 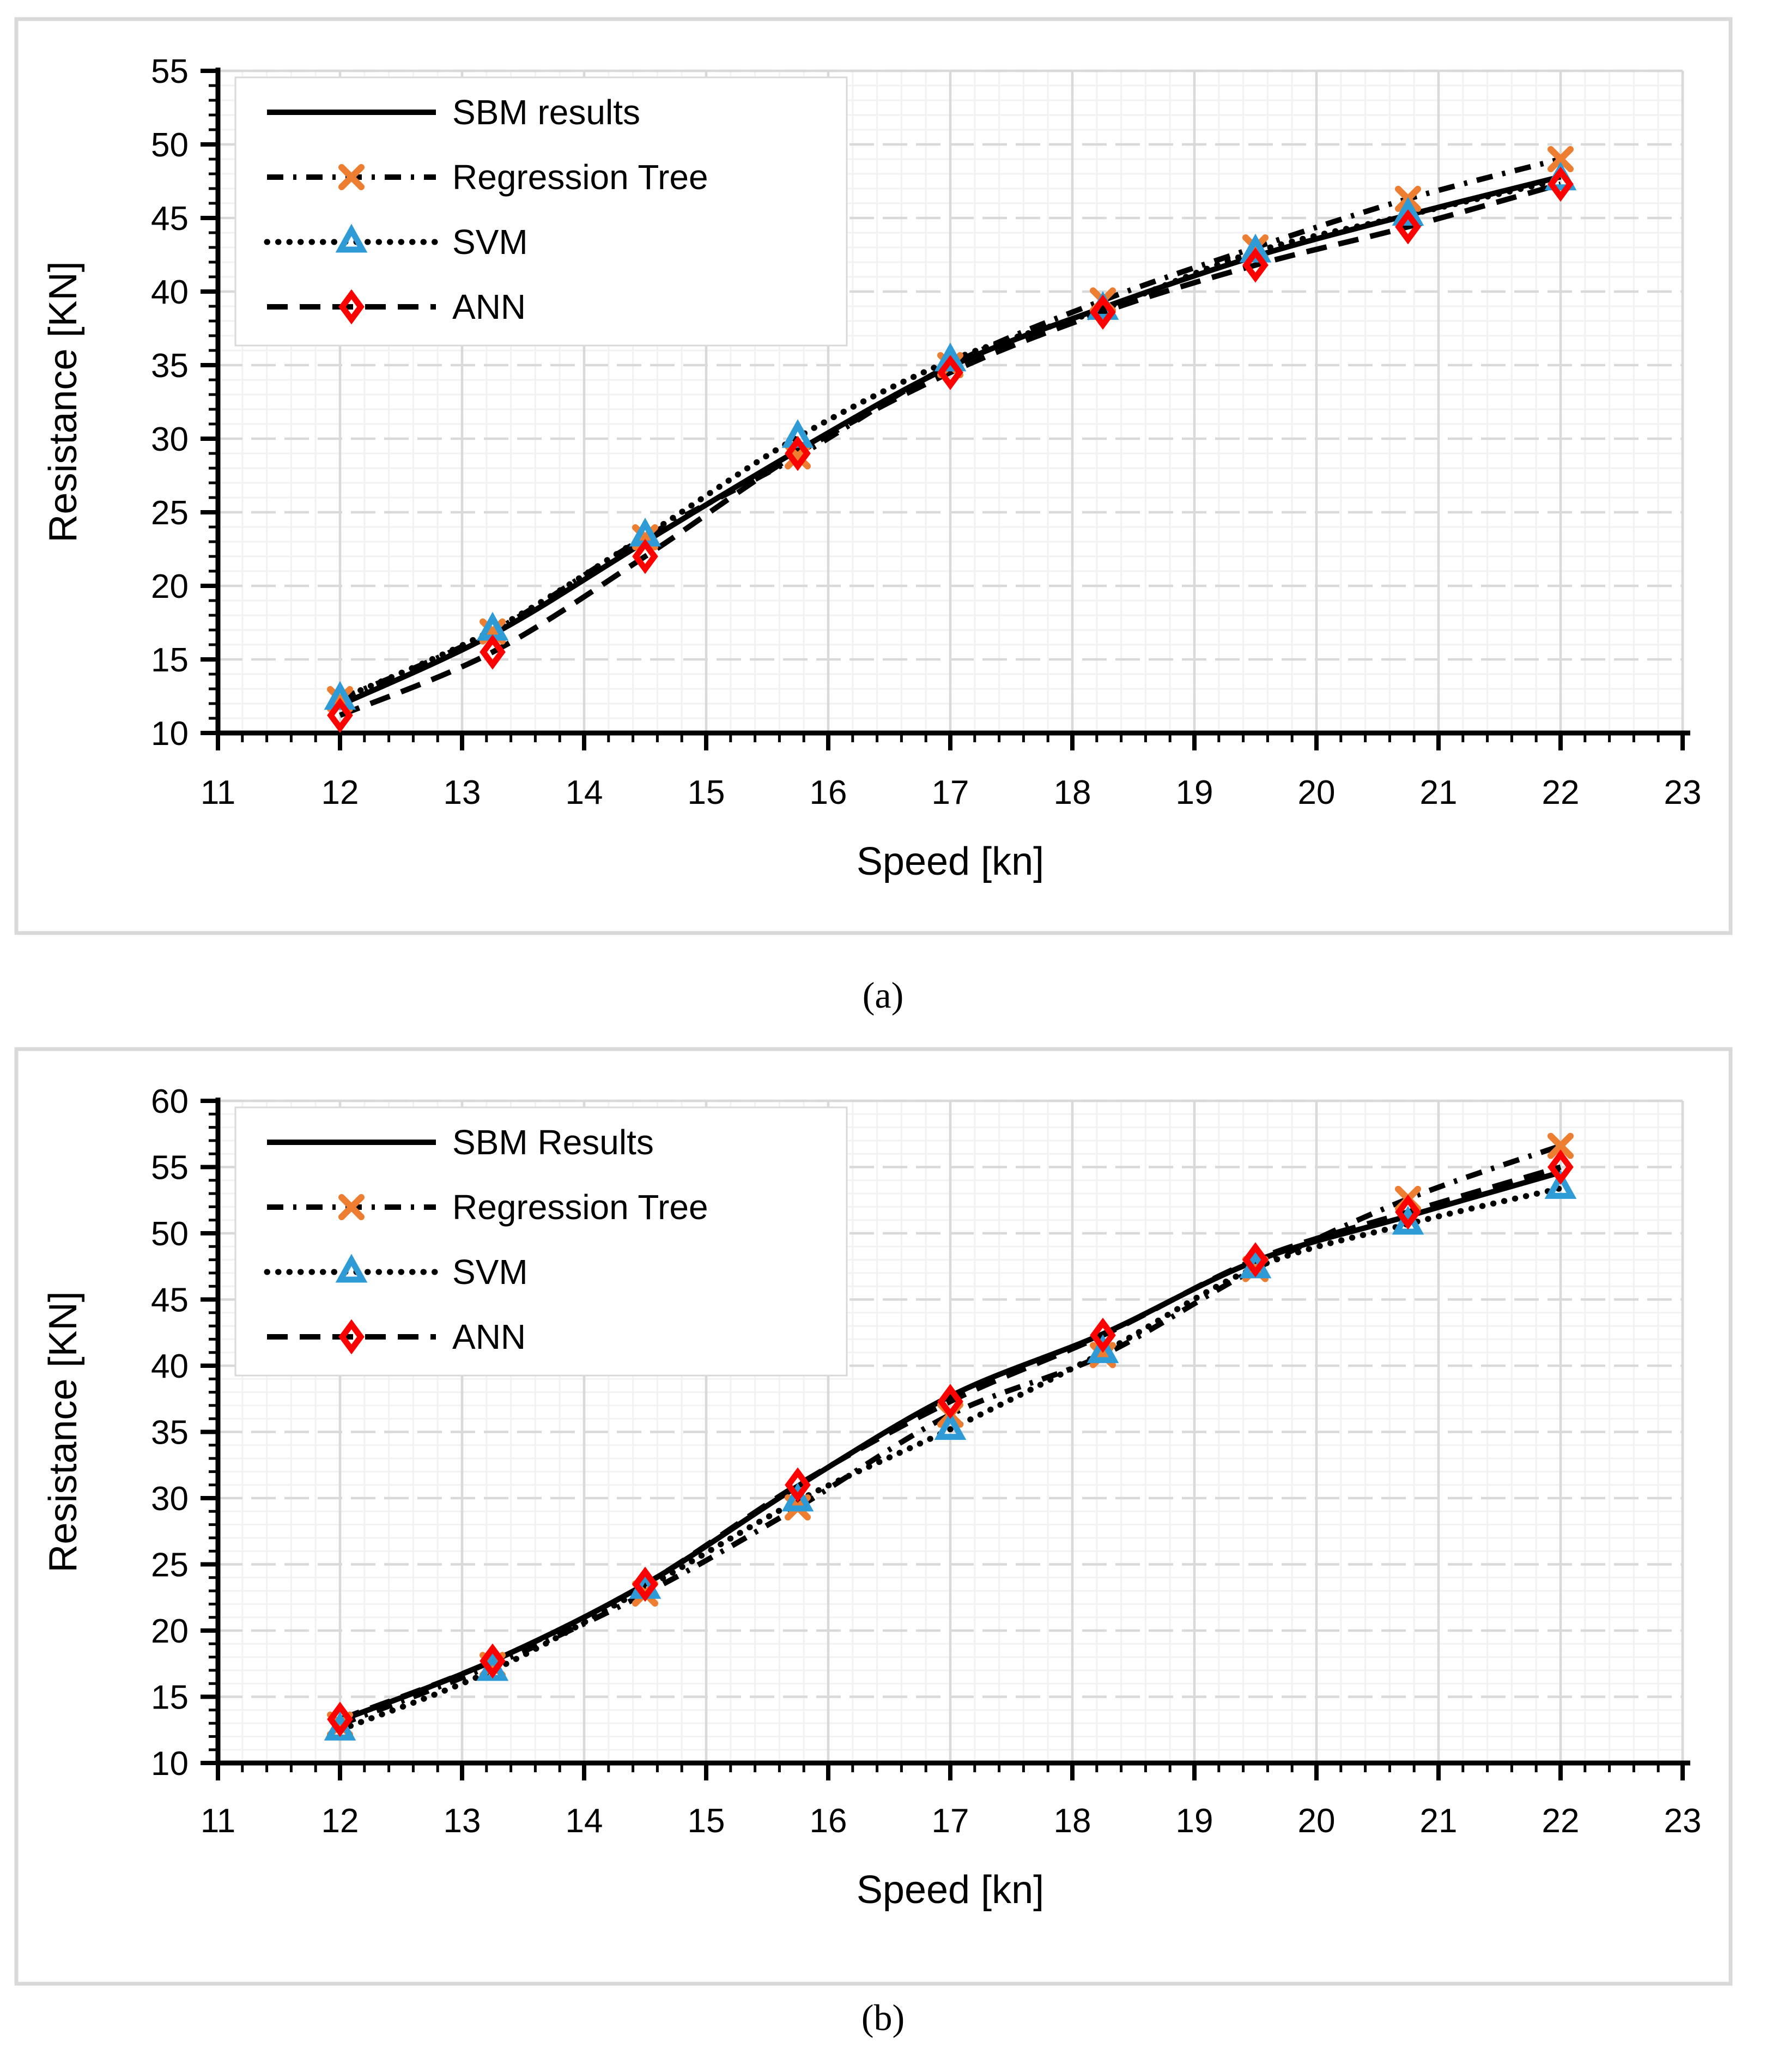 I want to click on y-tick-labels-b: 10 15 20 25 30 35 40 45 50 55 60, so click(x=170, y=1433).